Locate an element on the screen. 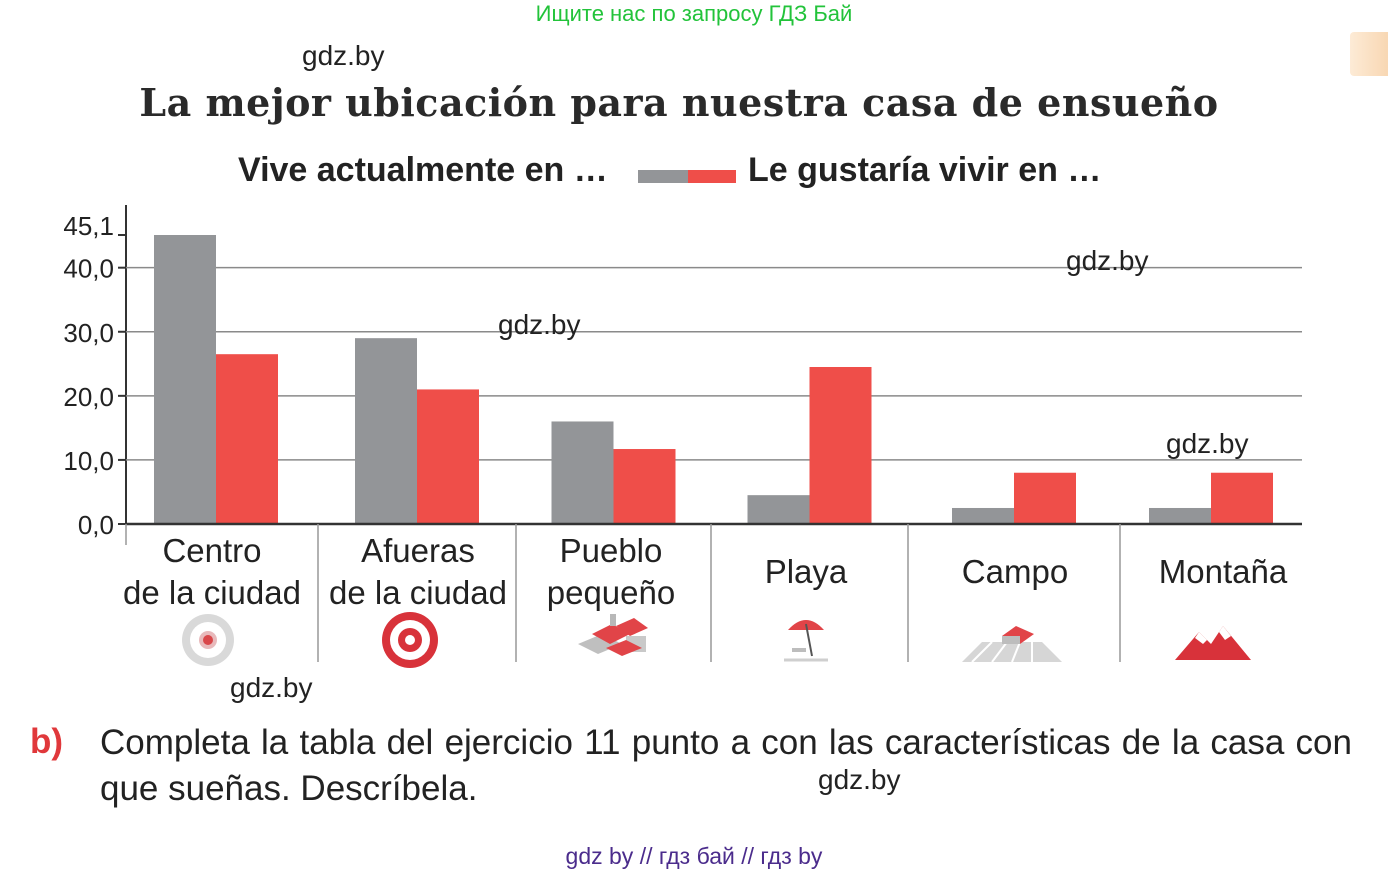 The image size is (1388, 873). y-tick-label: 0,0 is located at coordinates (96, 525).